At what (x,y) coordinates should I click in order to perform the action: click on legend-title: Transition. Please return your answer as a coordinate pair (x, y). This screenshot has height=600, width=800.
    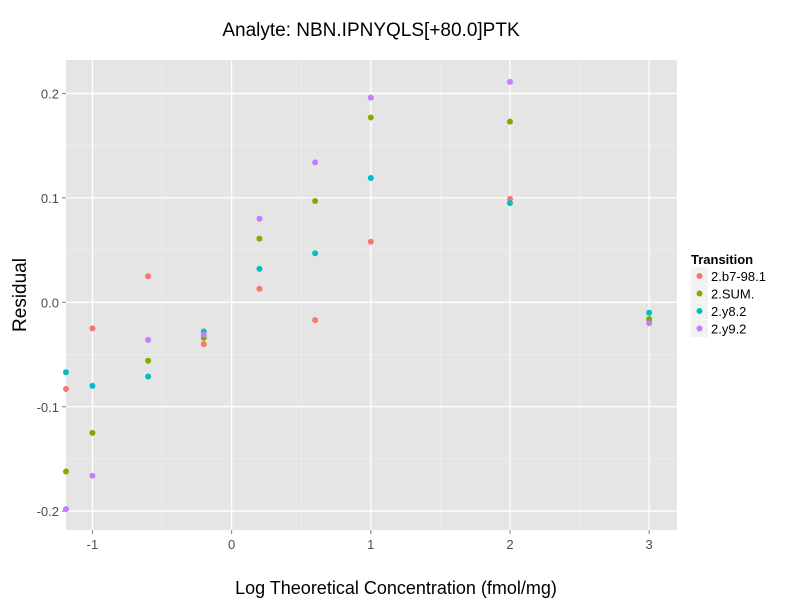
    Looking at the image, I should click on (722, 259).